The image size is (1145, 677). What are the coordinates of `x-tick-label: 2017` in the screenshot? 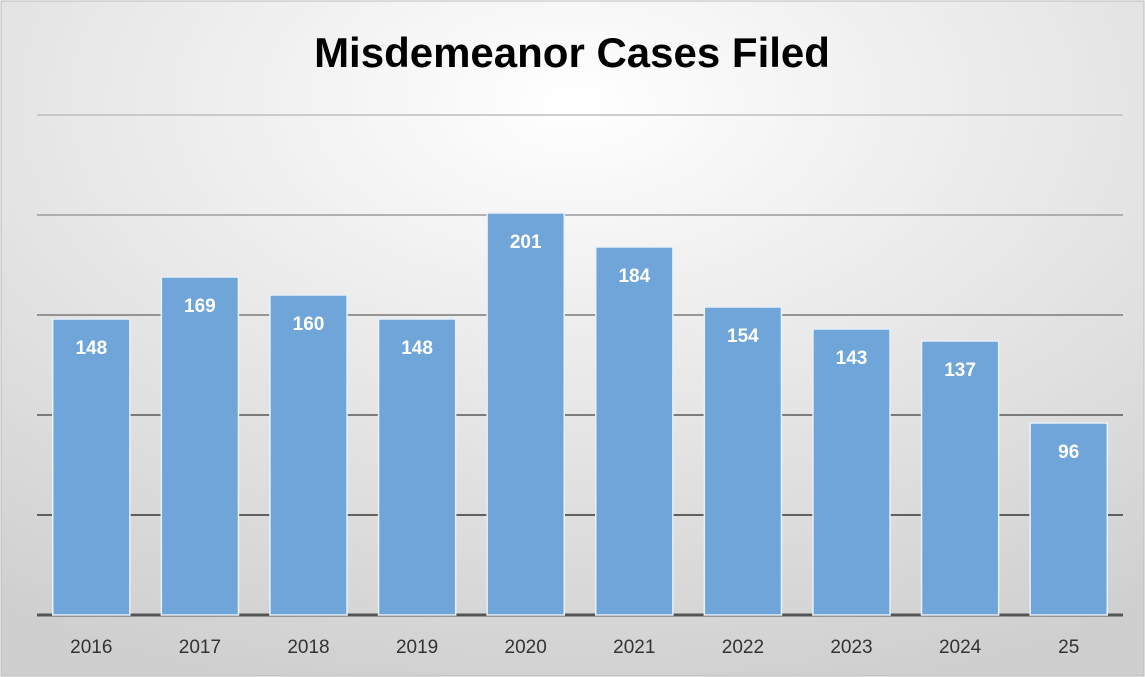 It's located at (200, 647).